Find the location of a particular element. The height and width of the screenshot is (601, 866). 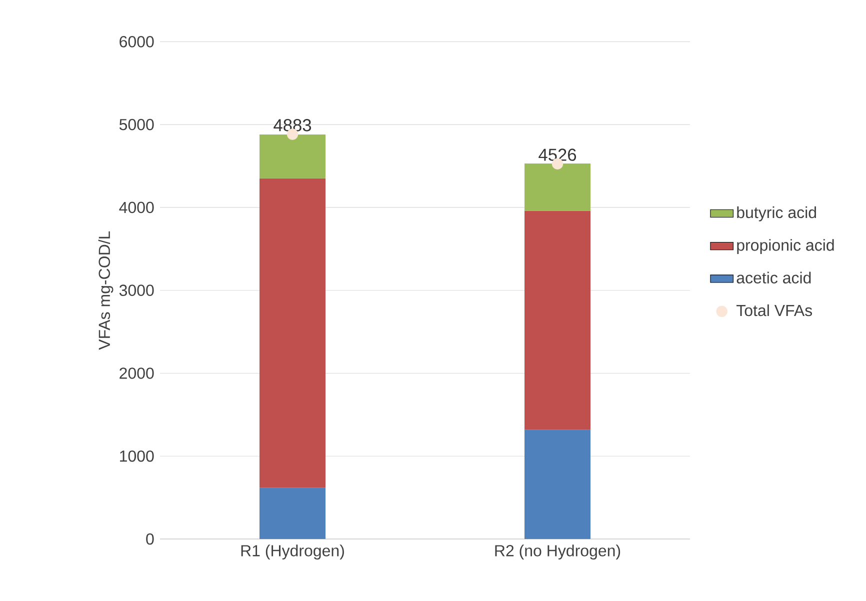

y-tick-label: 1000 is located at coordinates (137, 456).